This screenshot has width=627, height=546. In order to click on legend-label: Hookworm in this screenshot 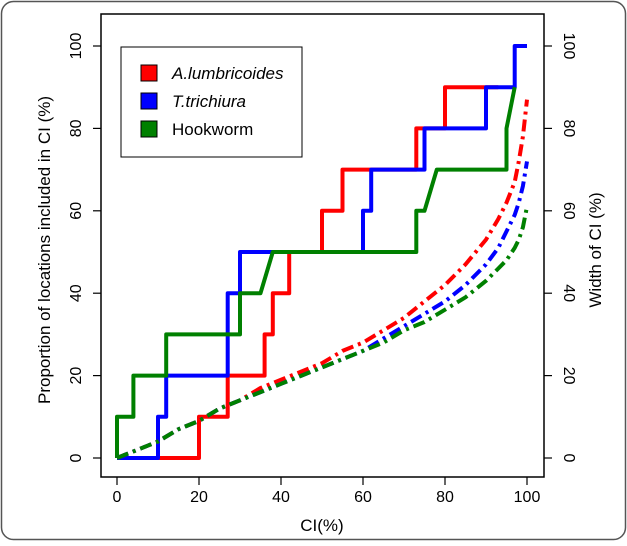, I will do `click(212, 129)`.